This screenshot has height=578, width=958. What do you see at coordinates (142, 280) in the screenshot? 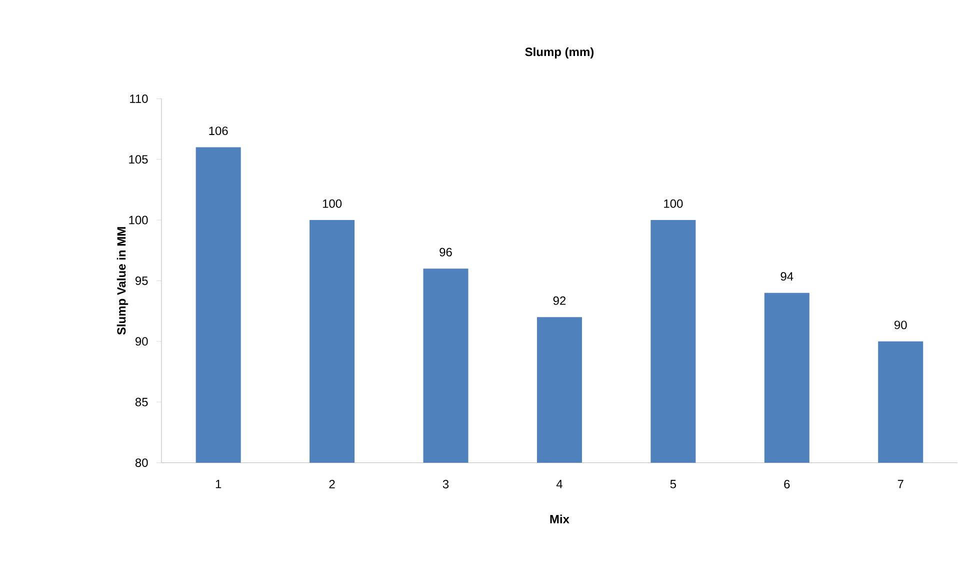
I see `y-tick-label: 95` at bounding box center [142, 280].